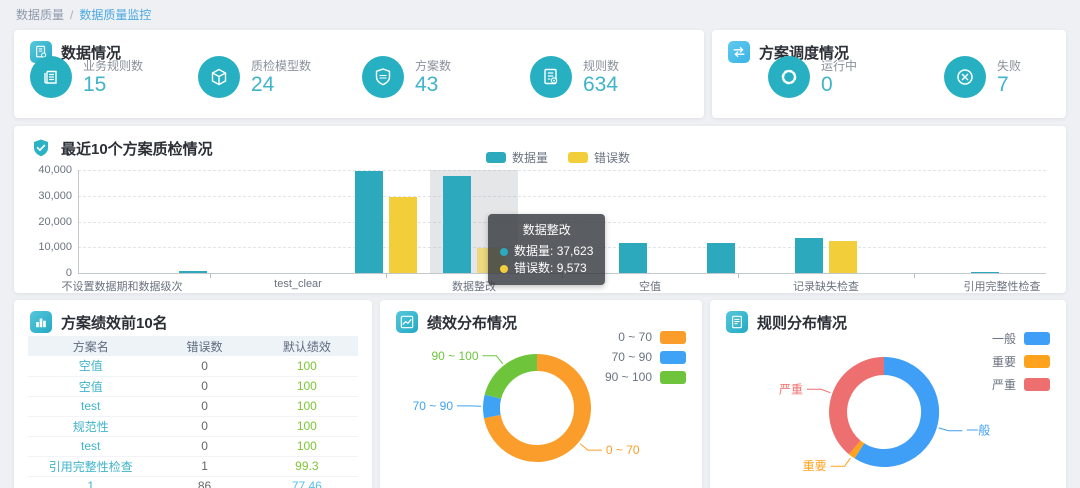 This screenshot has width=1080, height=488. I want to click on breadcrumb: 数据质量 / 数据质量监控, so click(83, 14).